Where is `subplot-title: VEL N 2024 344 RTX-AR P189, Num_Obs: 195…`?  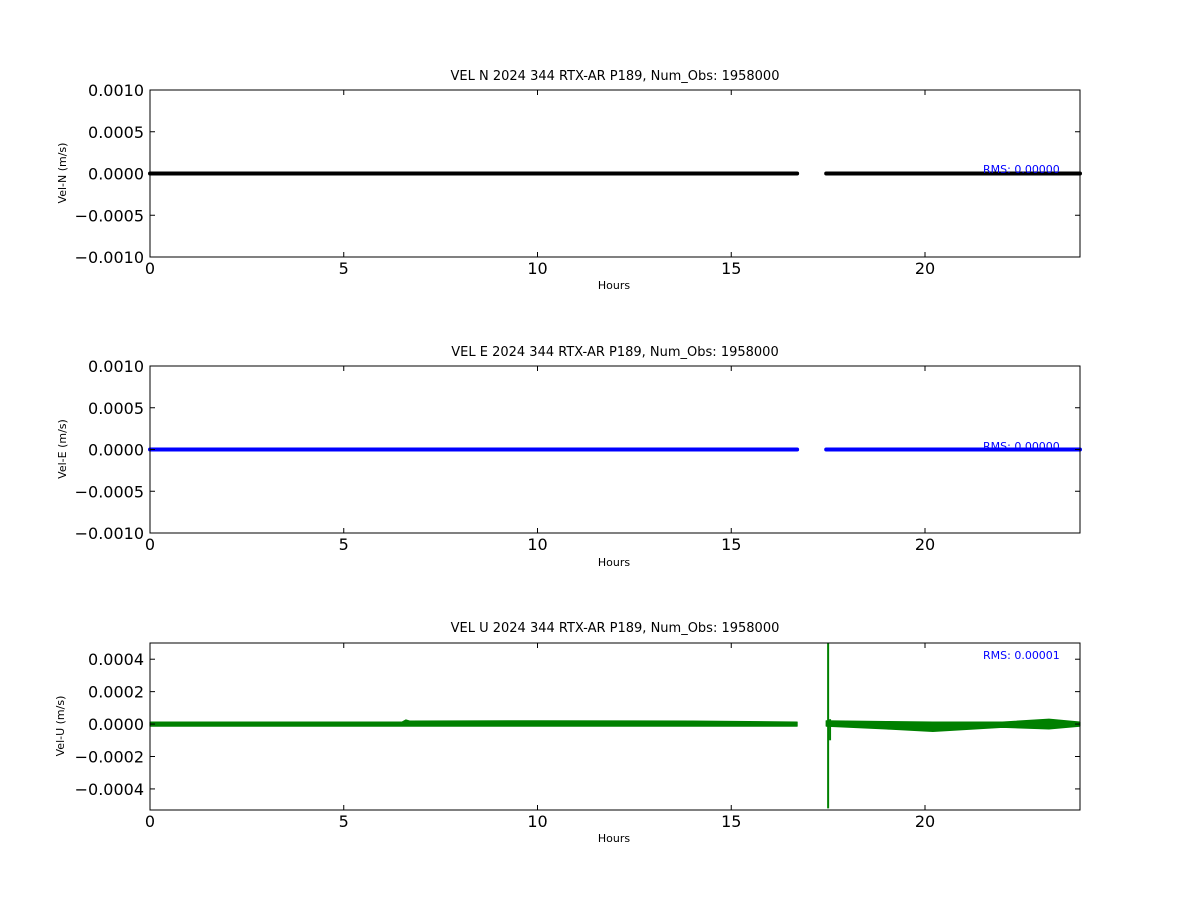
subplot-title: VEL N 2024 344 RTX-AR P189, Num_Obs: 195… is located at coordinates (615, 76).